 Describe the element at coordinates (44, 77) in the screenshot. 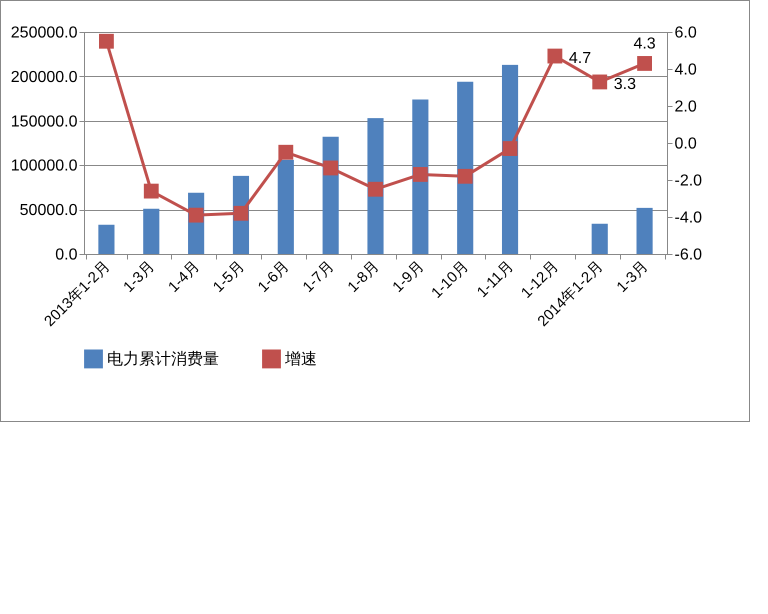

I see `y-tick-label: 200000.0` at that location.